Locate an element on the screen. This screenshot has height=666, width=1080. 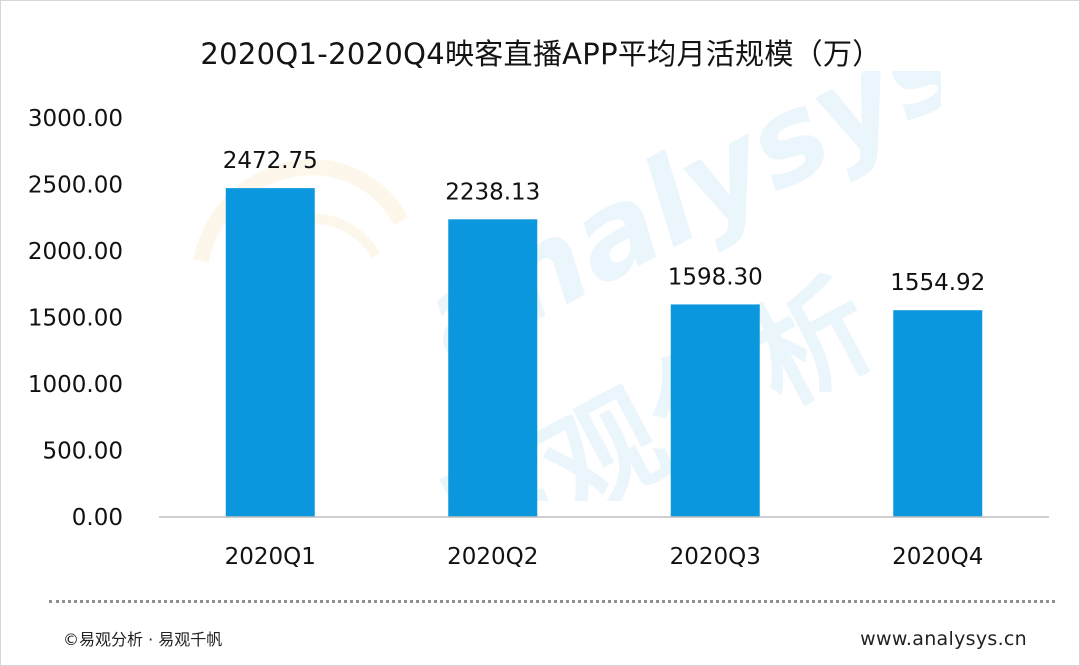
x-tick-label: 2020Q3 is located at coordinates (715, 557).